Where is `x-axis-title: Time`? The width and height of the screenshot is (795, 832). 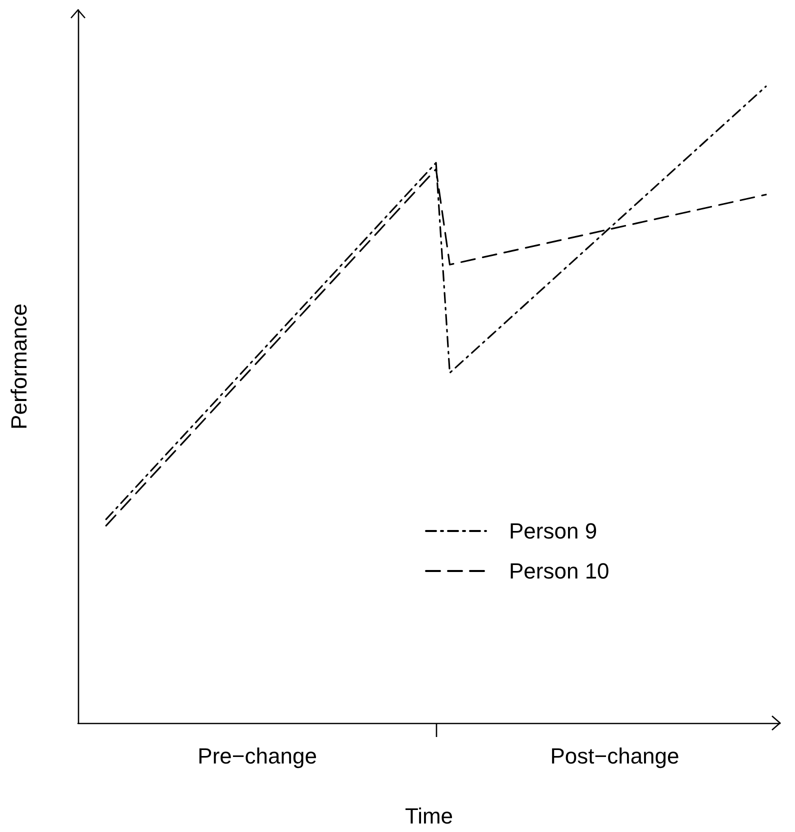
x-axis-title: Time is located at coordinates (429, 816).